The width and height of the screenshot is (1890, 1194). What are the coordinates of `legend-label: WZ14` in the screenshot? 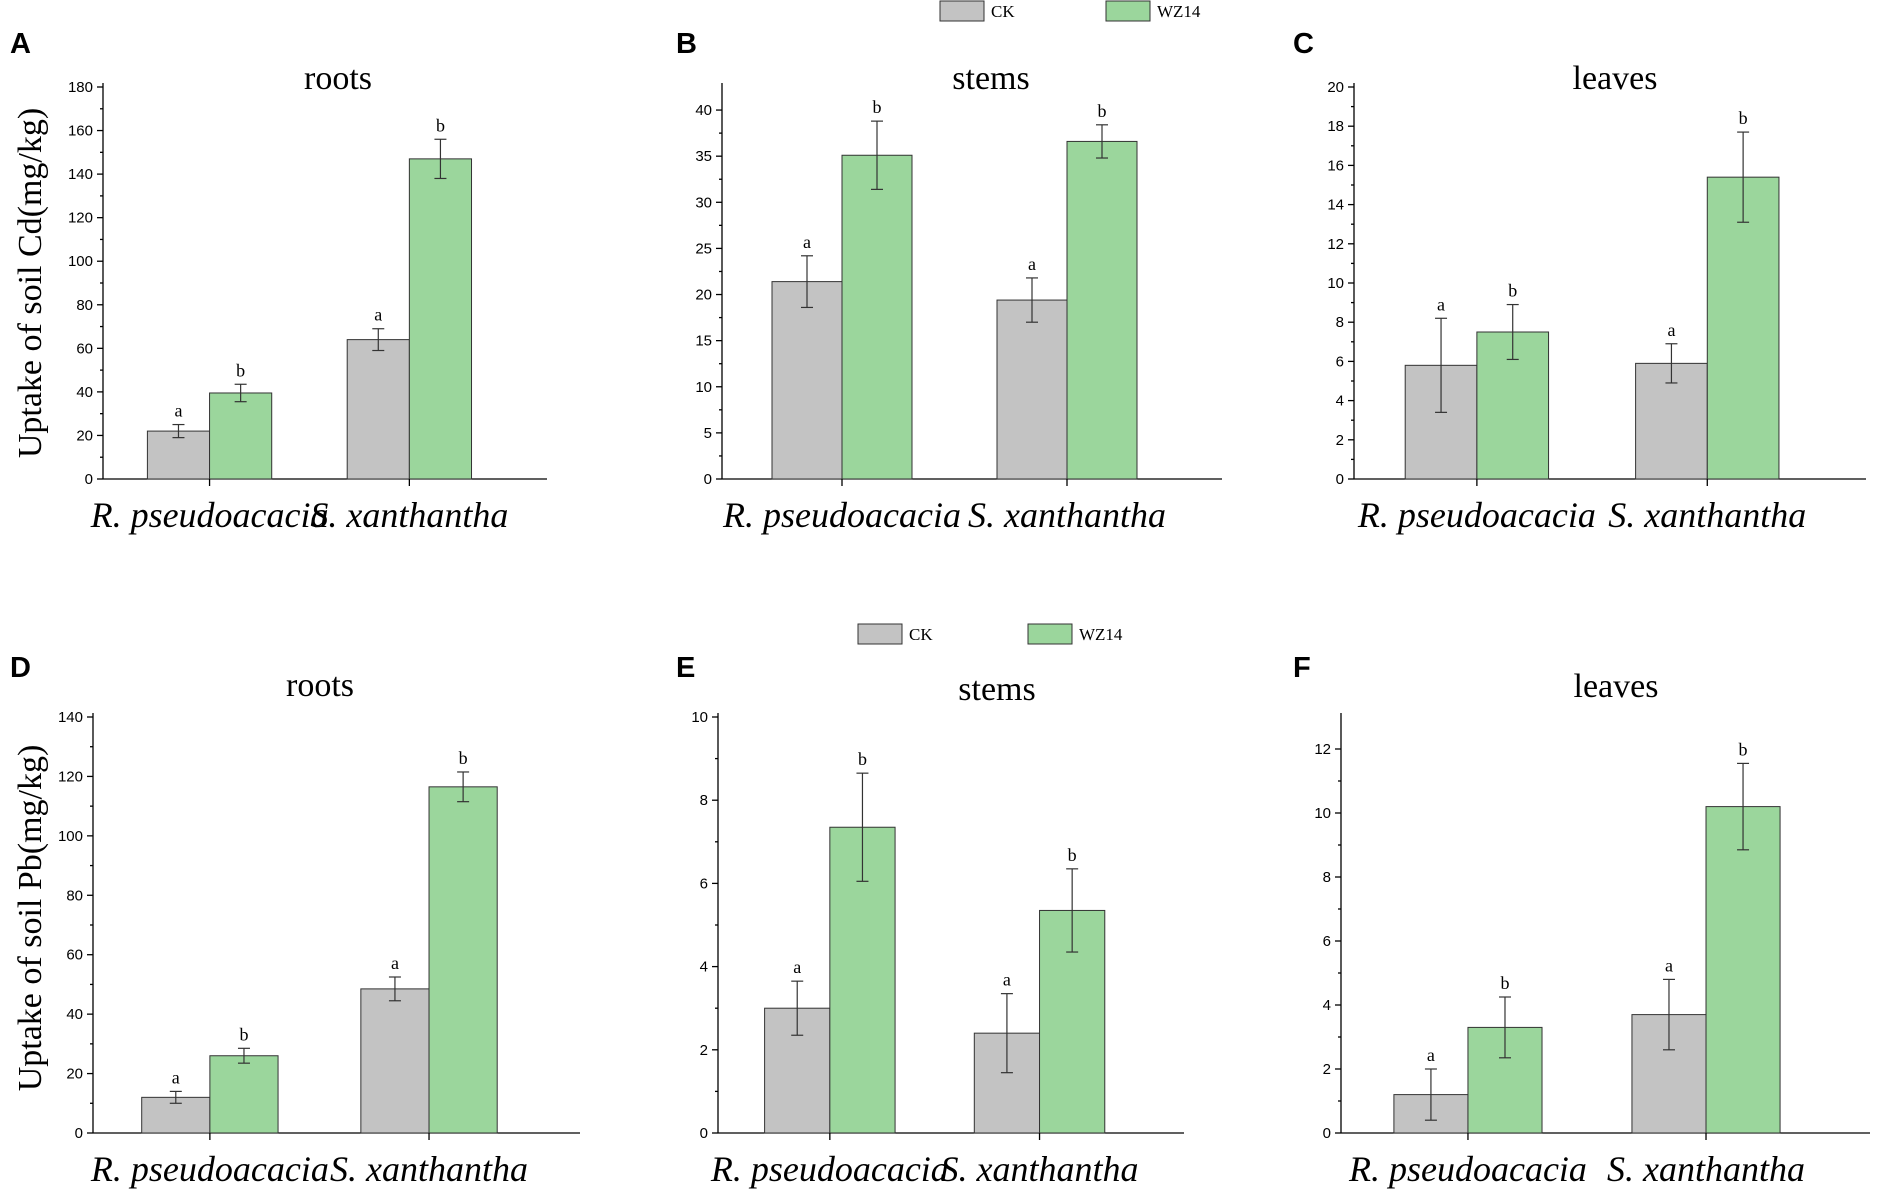 It's located at (1101, 634).